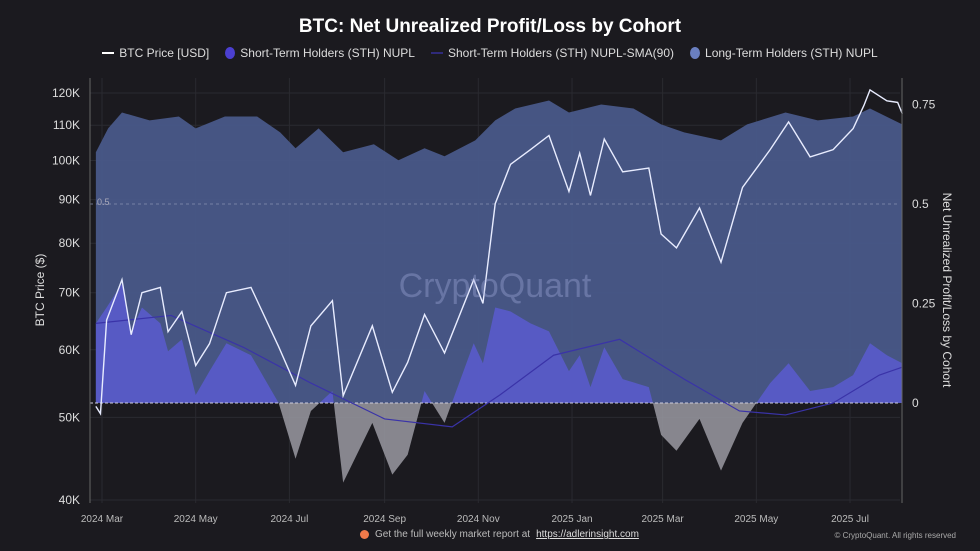 The image size is (980, 551). Describe the element at coordinates (756, 519) in the screenshot. I see `x-tick-label: 2025 May` at that location.